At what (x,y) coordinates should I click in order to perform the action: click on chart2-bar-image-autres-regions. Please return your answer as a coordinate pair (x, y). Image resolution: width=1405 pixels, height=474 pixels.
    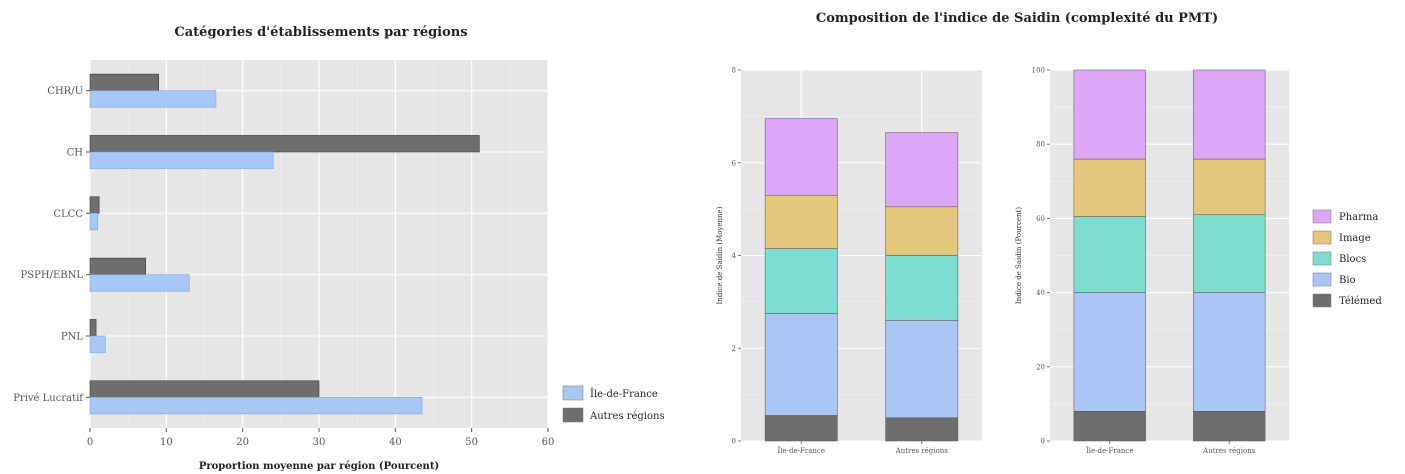
    Looking at the image, I should click on (922, 231).